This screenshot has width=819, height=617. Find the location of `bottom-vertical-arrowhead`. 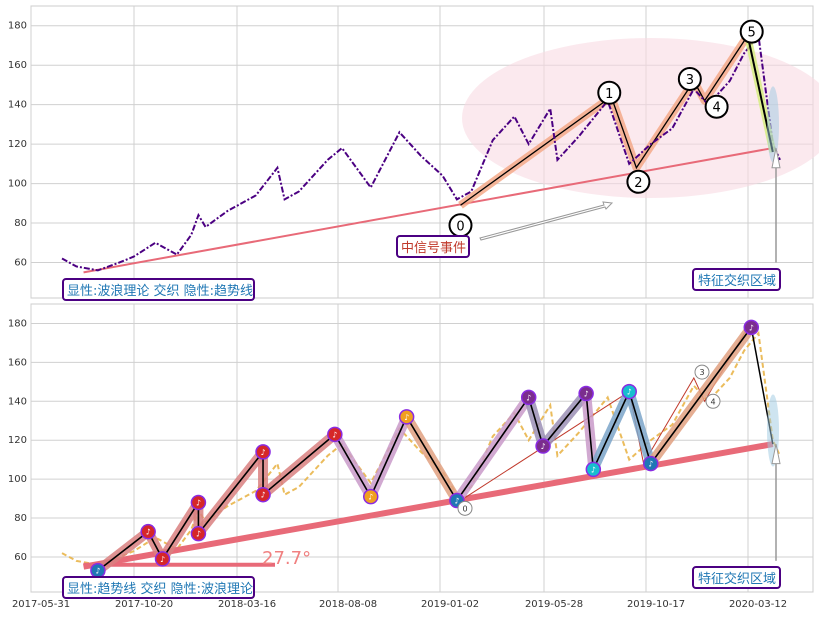

bottom-vertical-arrowhead is located at coordinates (776, 454).